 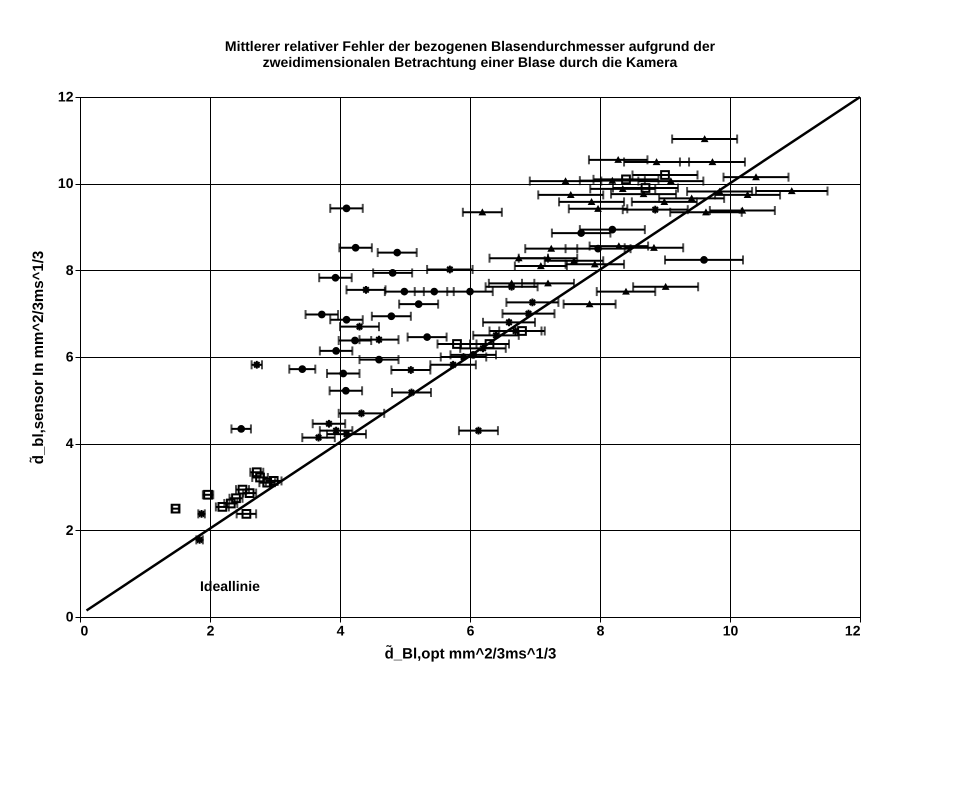 What do you see at coordinates (210, 630) in the screenshot?
I see `x-tick-label: 2` at bounding box center [210, 630].